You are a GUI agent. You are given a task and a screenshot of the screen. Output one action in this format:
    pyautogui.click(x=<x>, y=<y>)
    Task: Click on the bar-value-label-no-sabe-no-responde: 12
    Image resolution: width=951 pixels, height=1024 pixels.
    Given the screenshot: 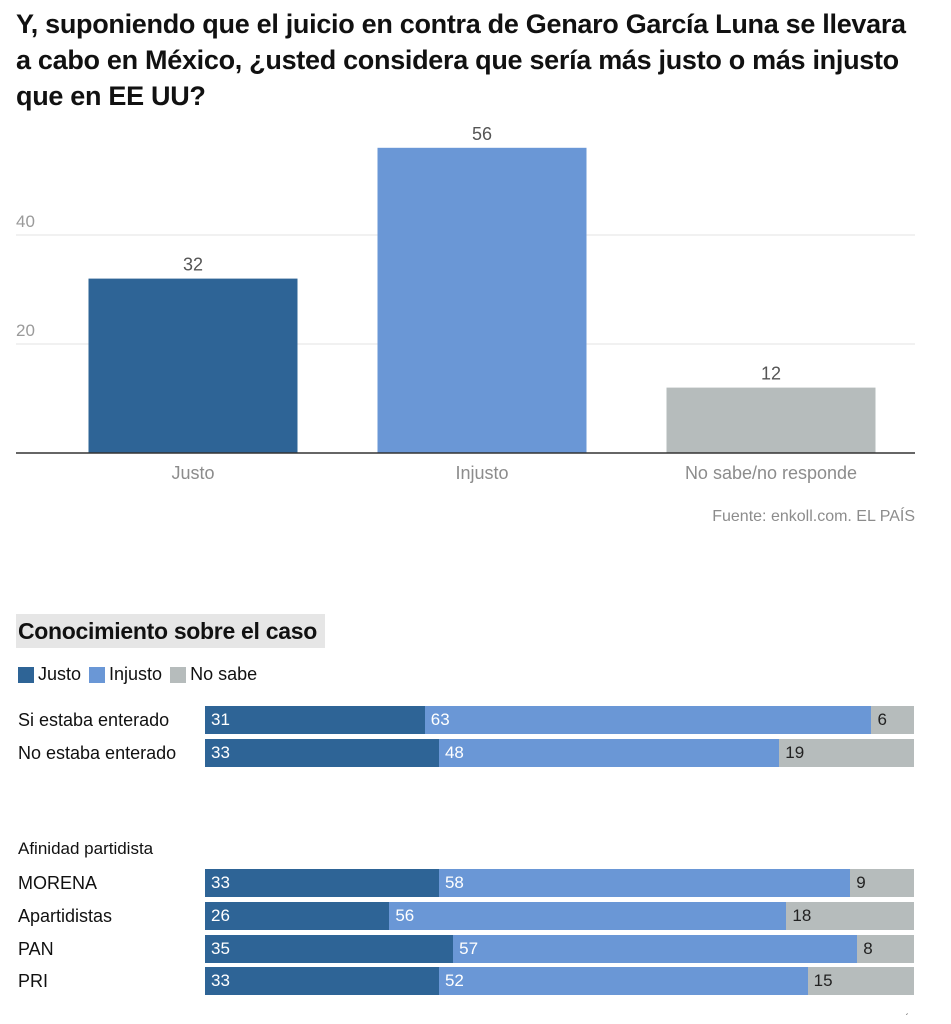 What is the action you would take?
    pyautogui.click(x=771, y=374)
    